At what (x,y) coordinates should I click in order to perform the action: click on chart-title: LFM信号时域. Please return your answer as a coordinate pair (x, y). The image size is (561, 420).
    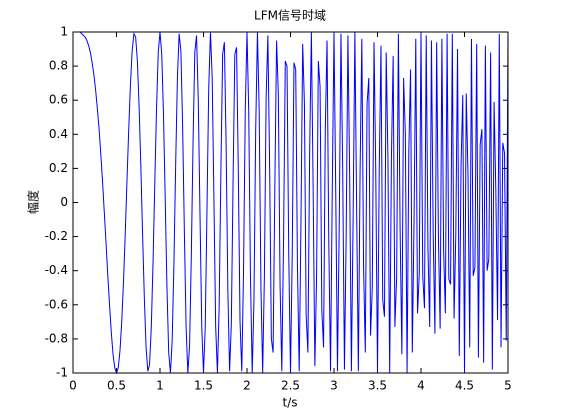
    Looking at the image, I should click on (290, 16).